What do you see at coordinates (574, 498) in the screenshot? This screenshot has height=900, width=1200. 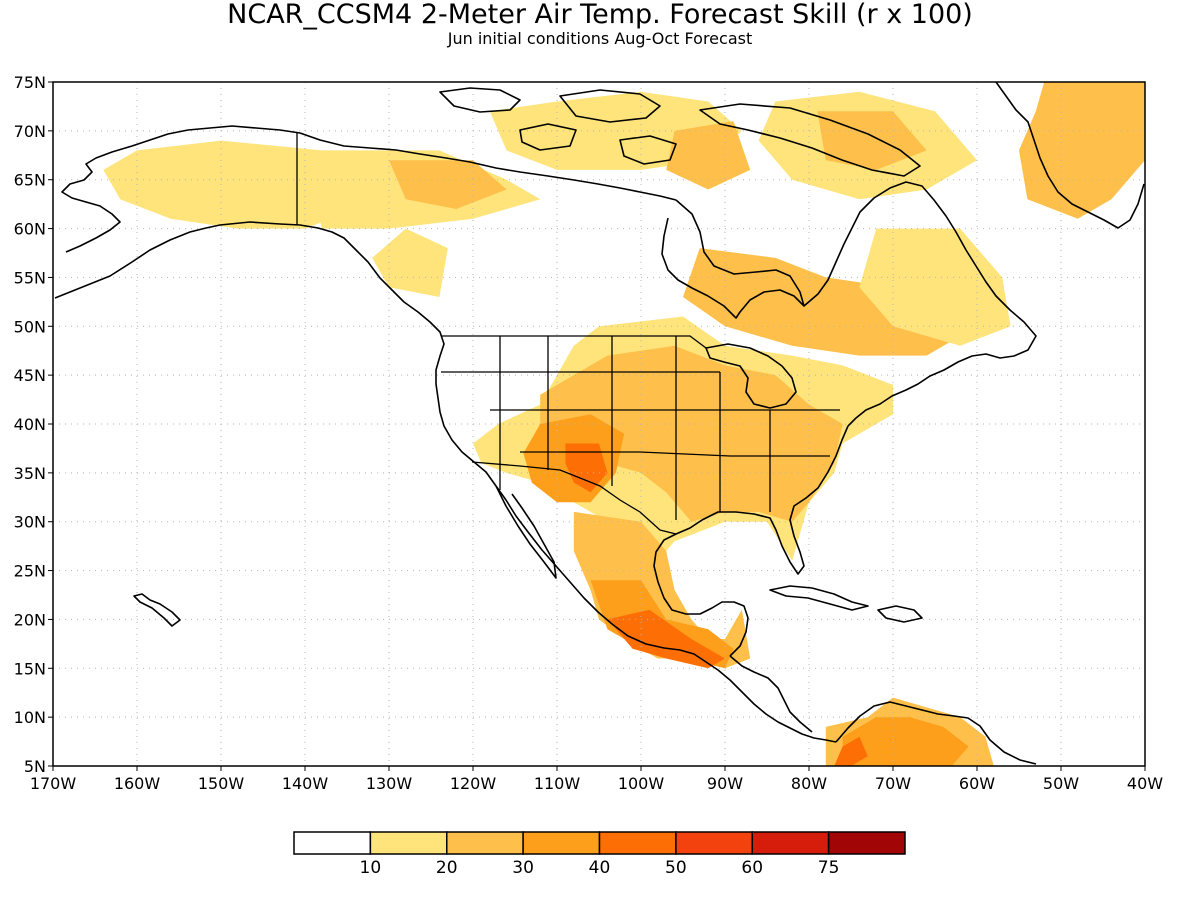 I see `border-us-mexico` at bounding box center [574, 498].